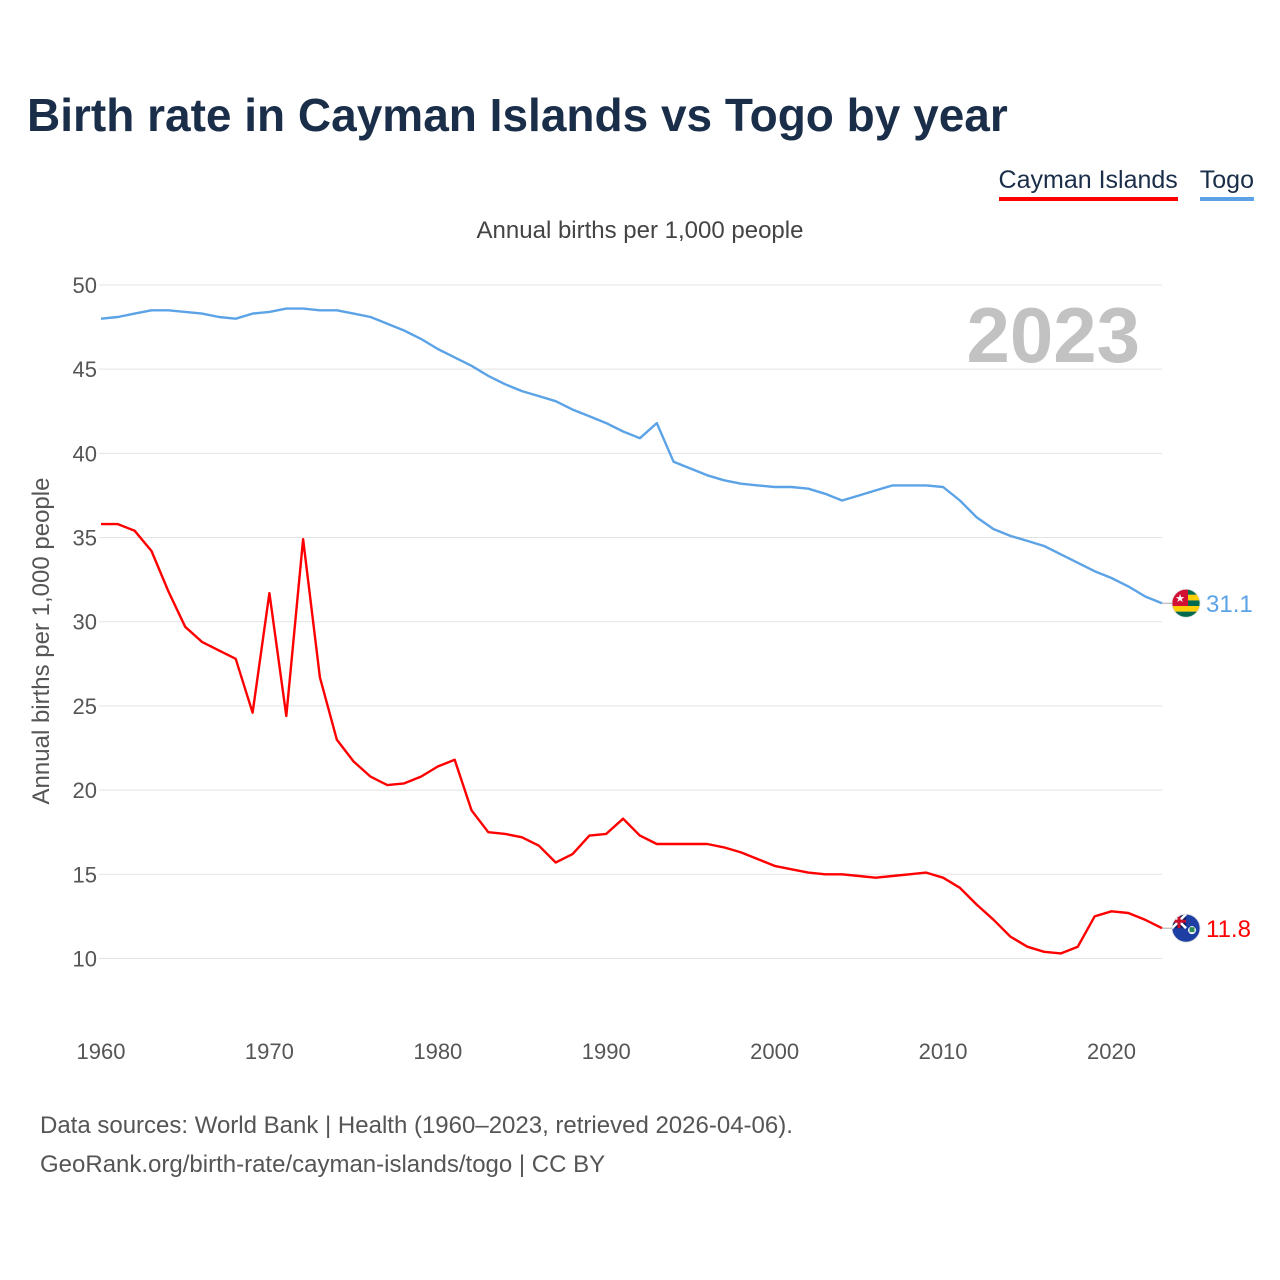 The width and height of the screenshot is (1280, 1280). I want to click on x-tick-label: 1960, so click(101, 1051).